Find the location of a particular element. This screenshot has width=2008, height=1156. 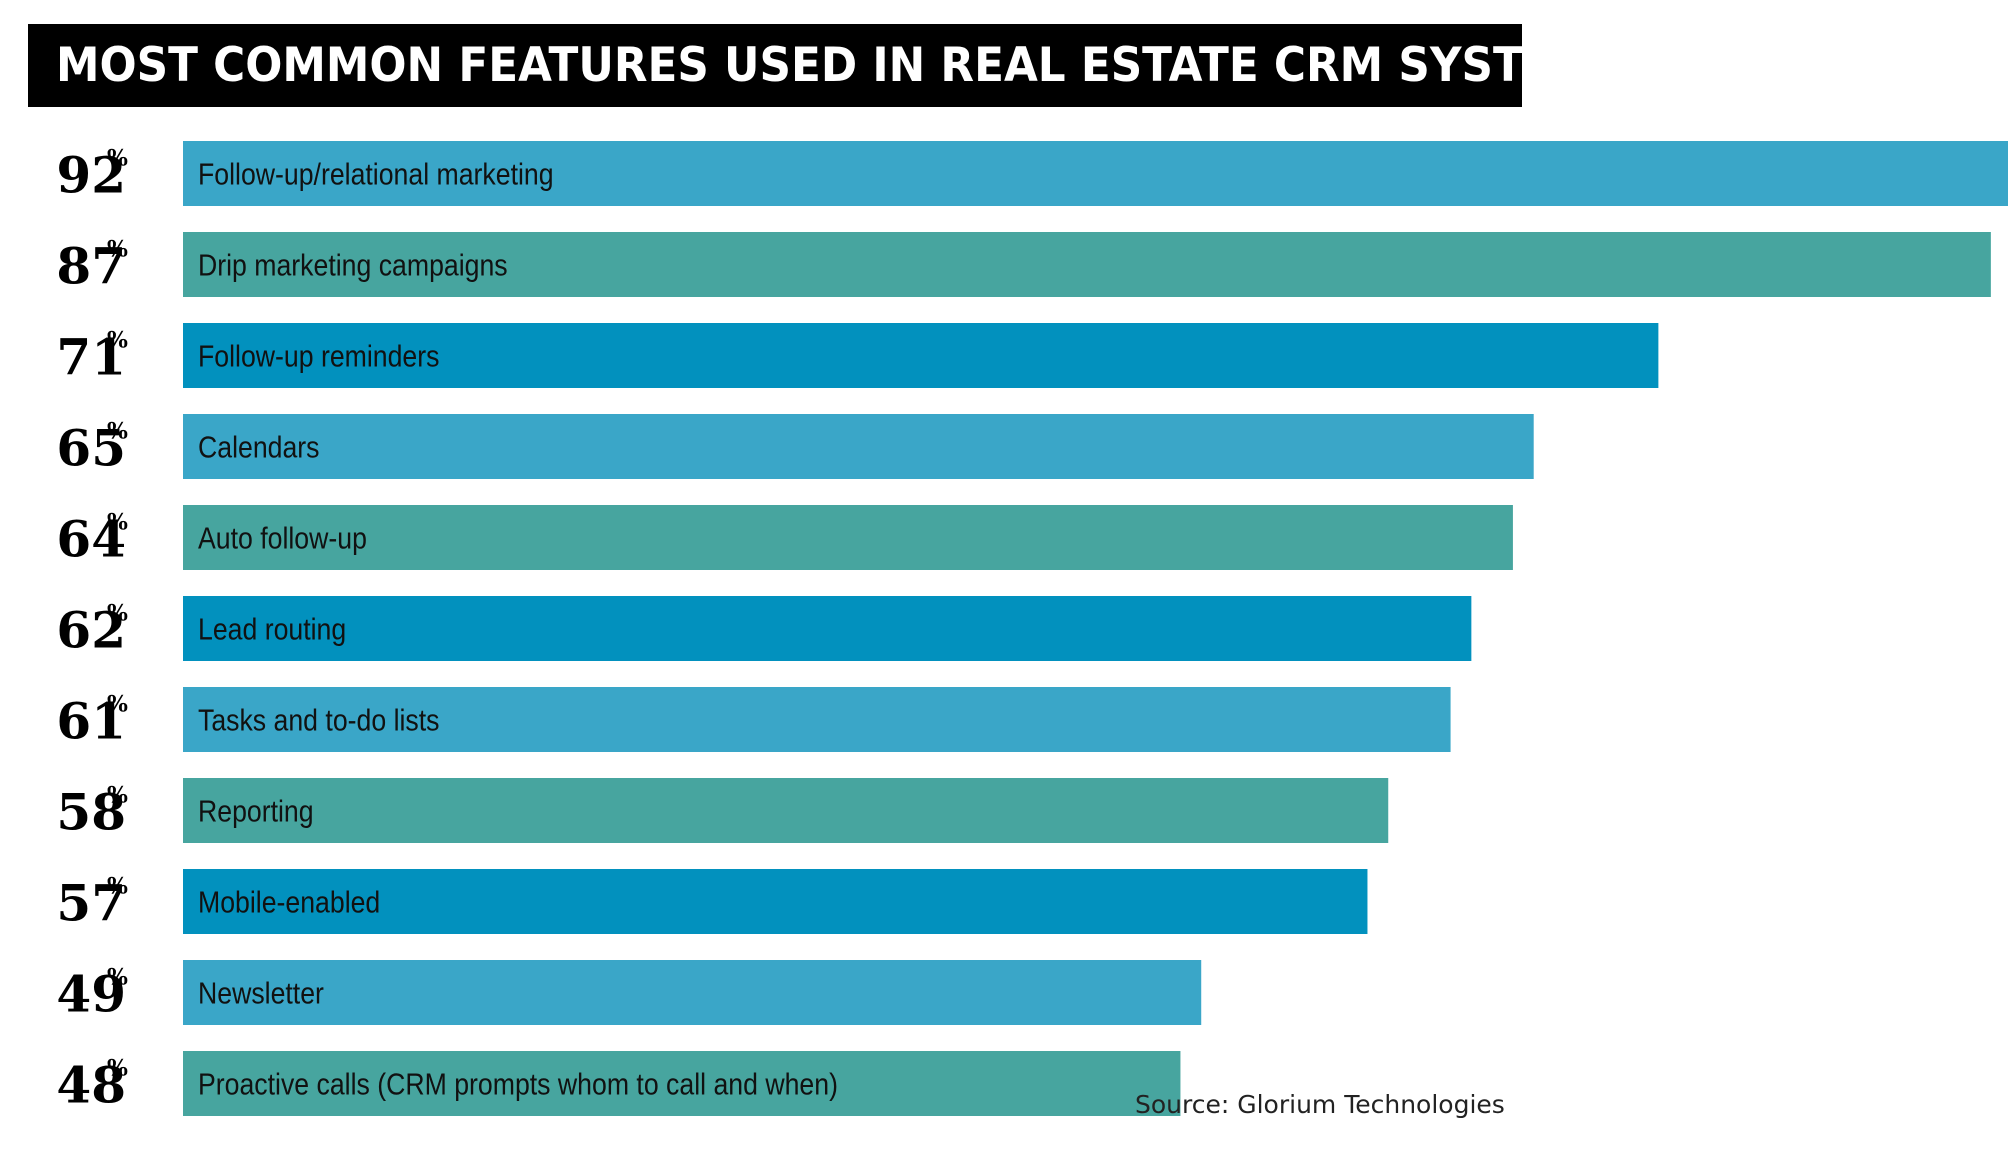

value-label: 58 is located at coordinates (91, 812).